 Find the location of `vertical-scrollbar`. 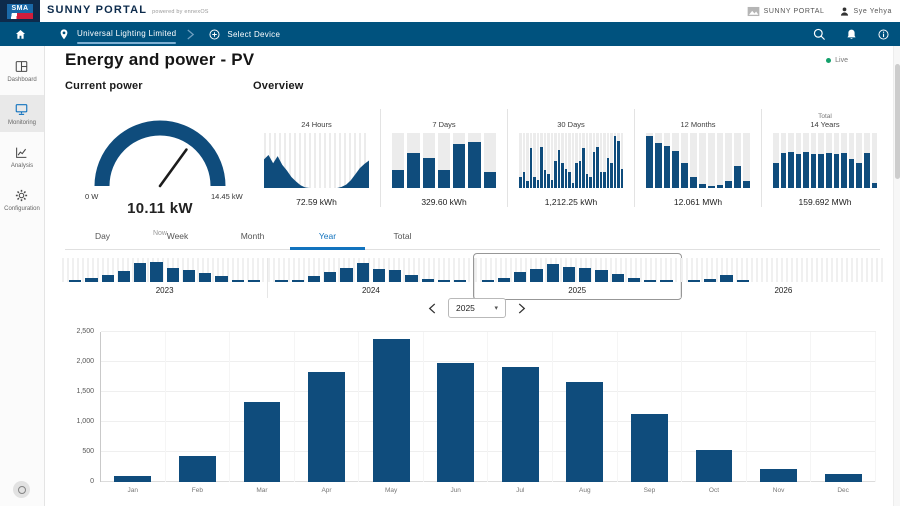

vertical-scrollbar is located at coordinates (896, 276).